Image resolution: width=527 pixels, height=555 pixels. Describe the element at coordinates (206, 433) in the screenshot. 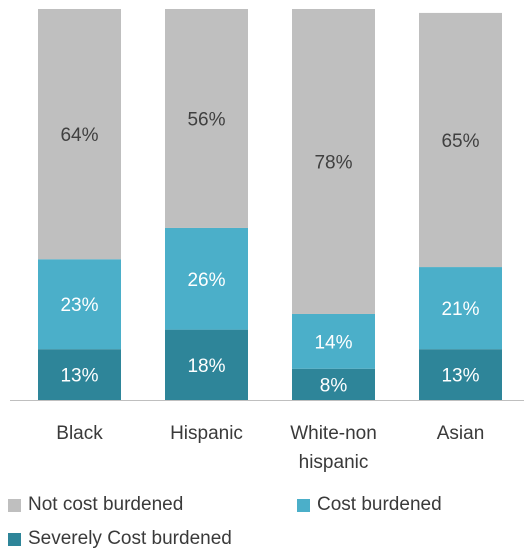

I see `category-label-hispanic: Hispanic` at that location.